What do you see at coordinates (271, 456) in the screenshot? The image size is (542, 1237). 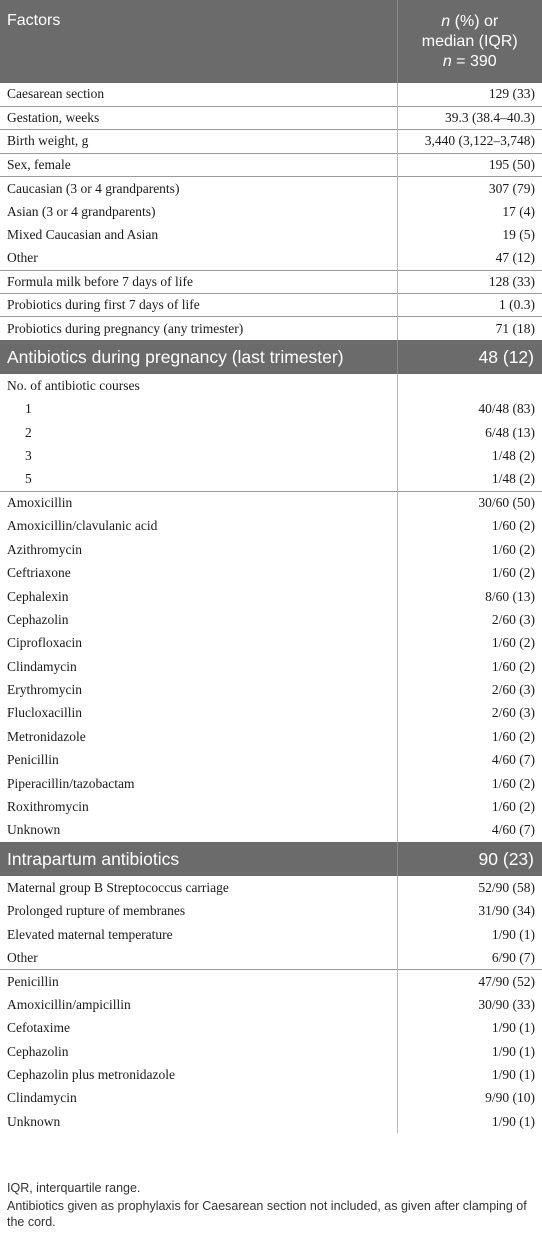 I see `table-row: 3 1/48 (2)` at bounding box center [271, 456].